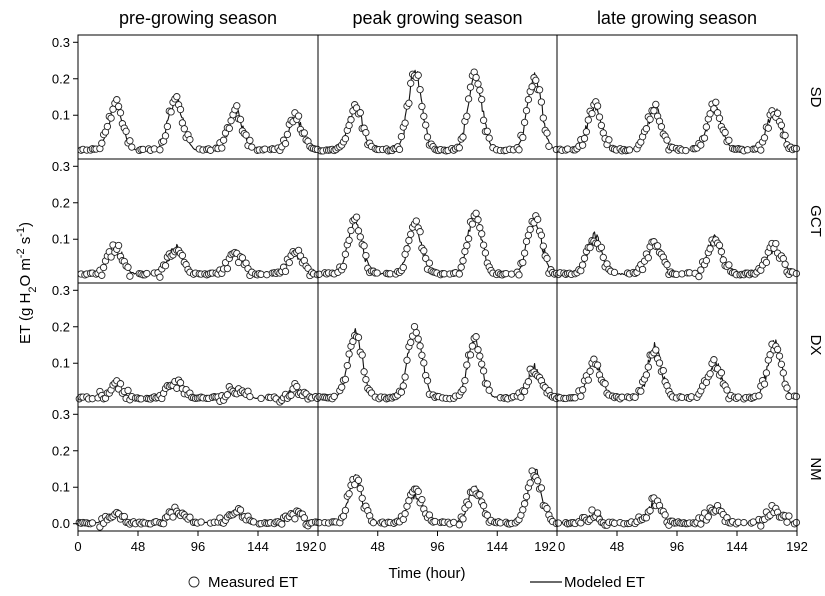  I want to click on panel-nm-2: 0 48 96 144 192, so click(438, 480).